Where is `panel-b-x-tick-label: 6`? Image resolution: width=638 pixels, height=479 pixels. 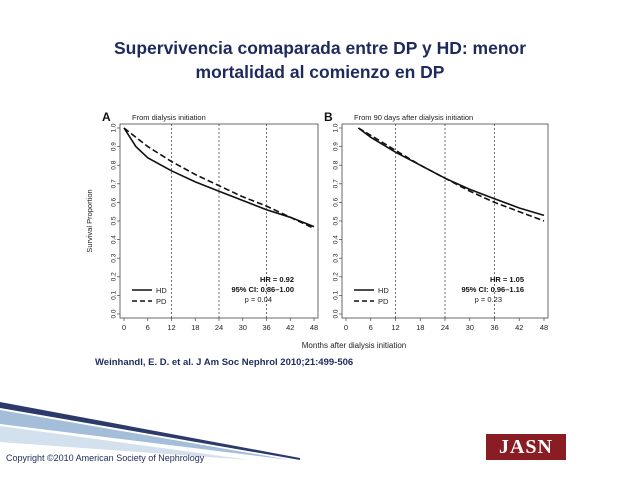 panel-b-x-tick-label: 6 is located at coordinates (371, 327).